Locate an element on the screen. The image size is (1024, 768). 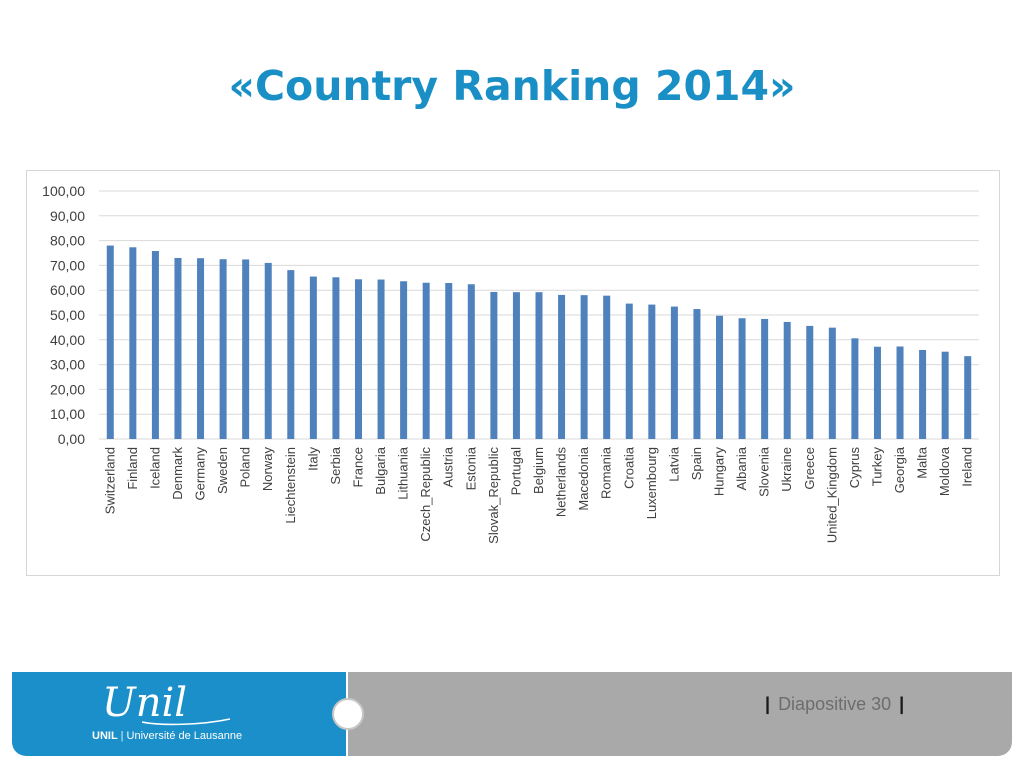
bar-denmark is located at coordinates (178, 348).